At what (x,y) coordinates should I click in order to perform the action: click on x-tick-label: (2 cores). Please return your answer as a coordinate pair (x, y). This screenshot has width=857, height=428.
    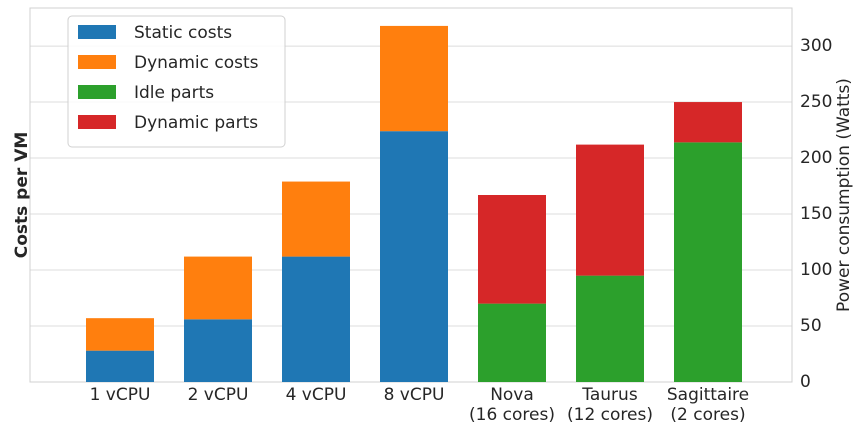
    Looking at the image, I should click on (707, 415).